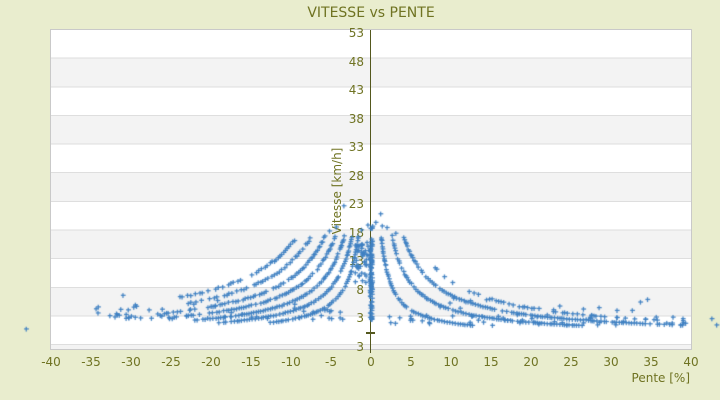  I want to click on x-tick-label: -10, so click(291, 362).